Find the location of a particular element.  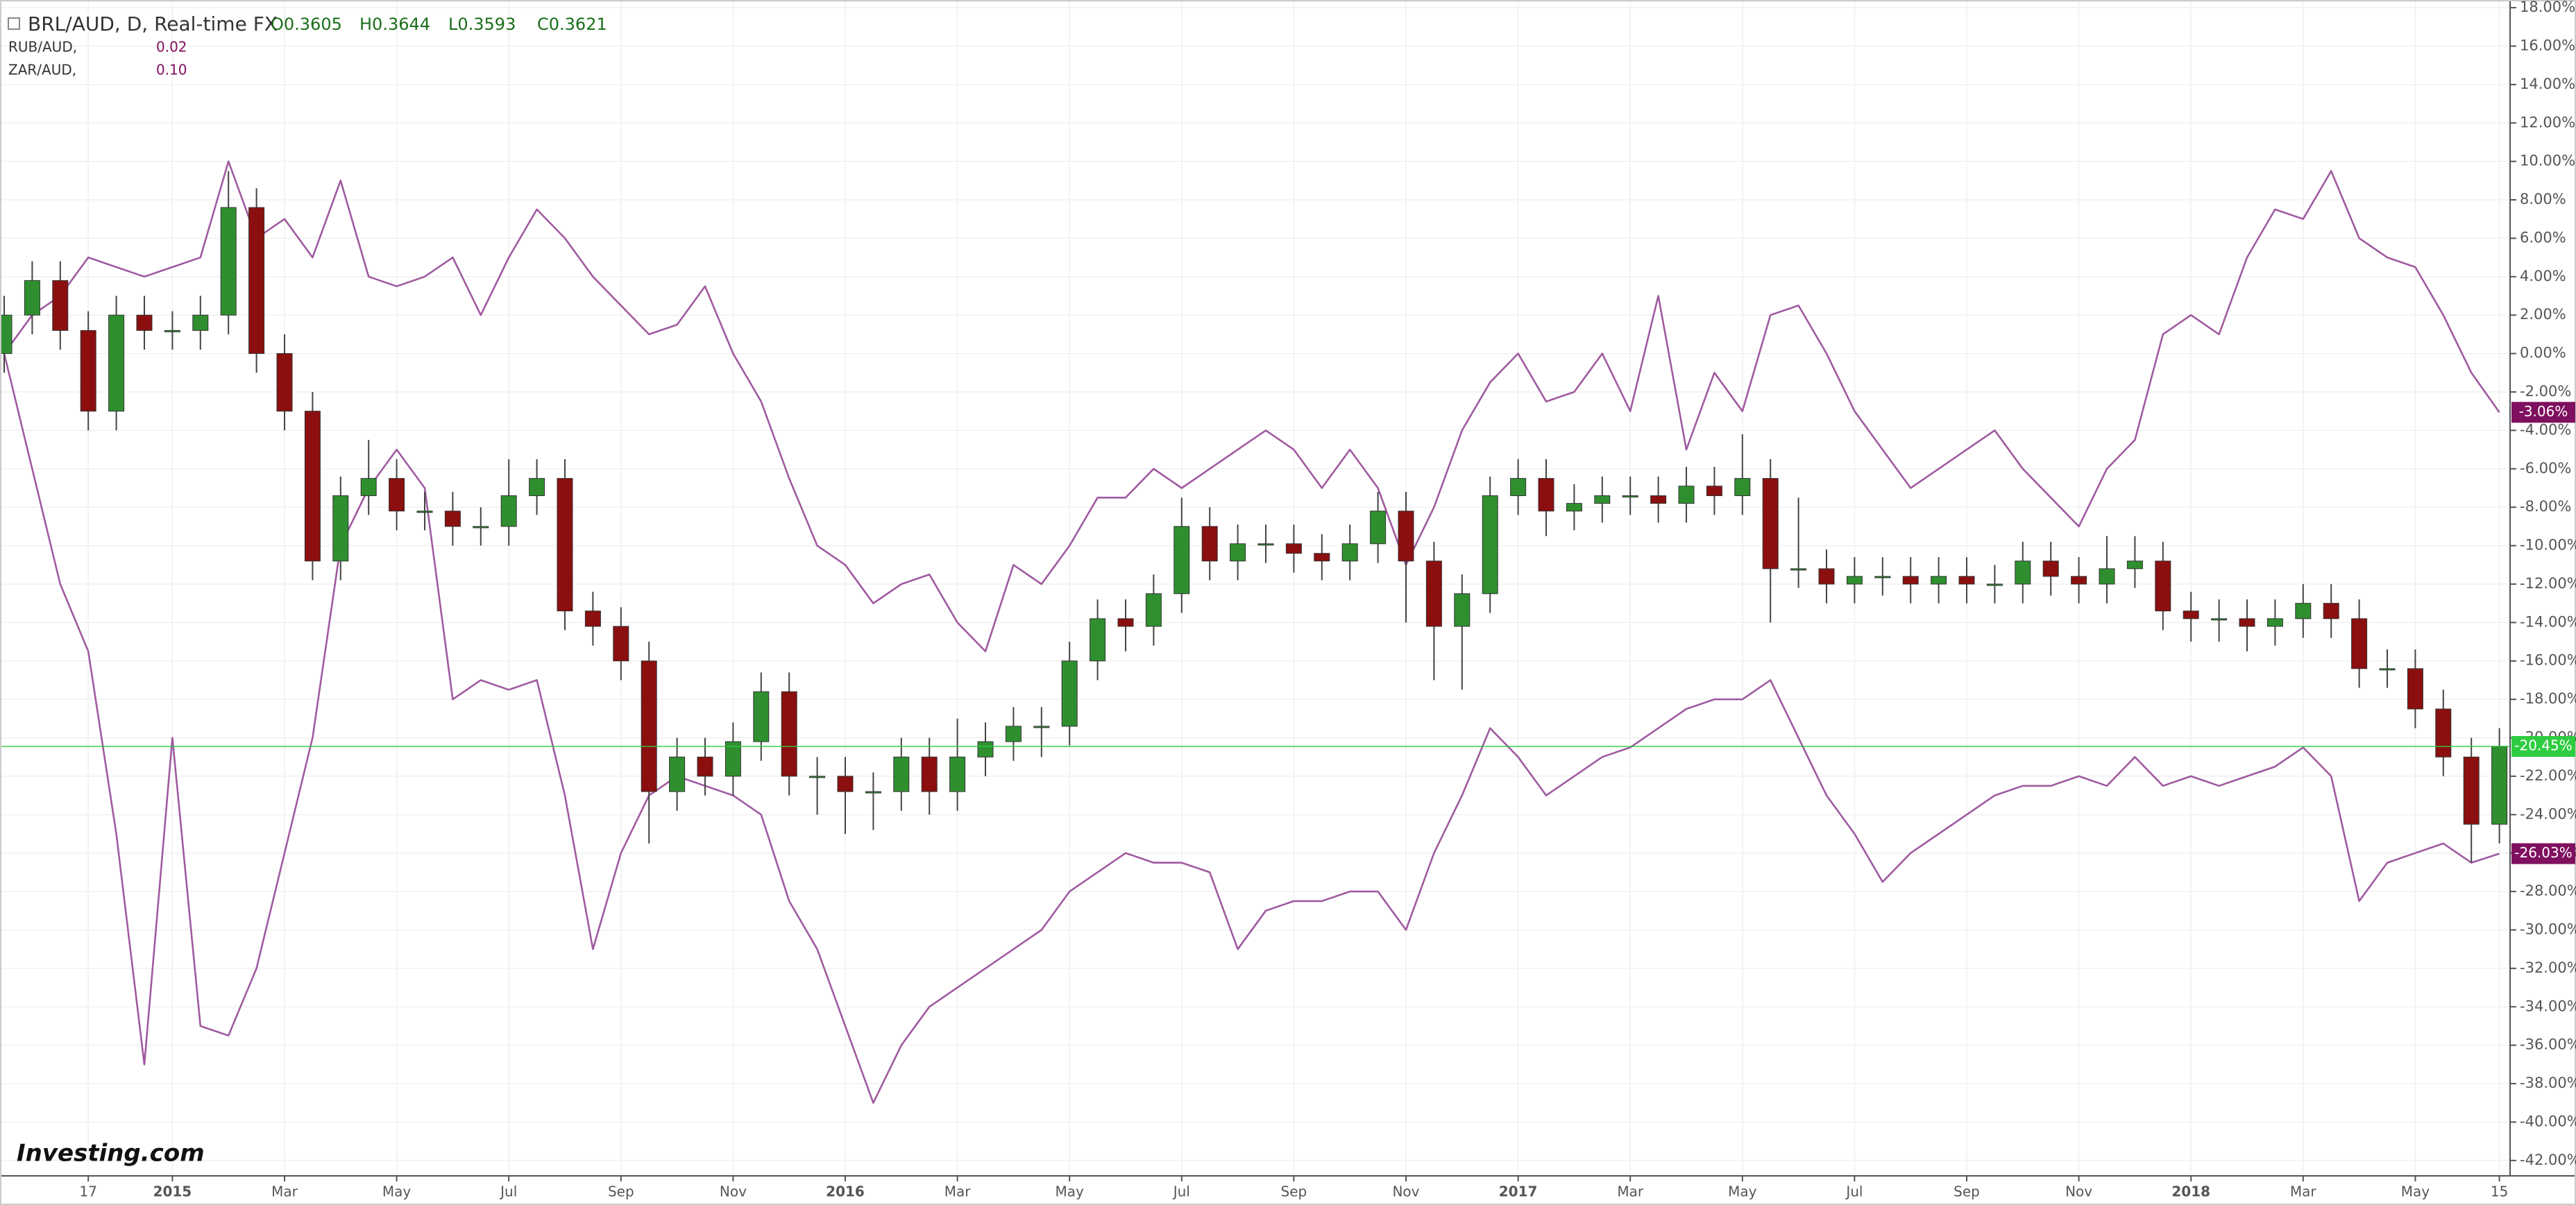

watermark: Investing.com is located at coordinates (111, 1154).